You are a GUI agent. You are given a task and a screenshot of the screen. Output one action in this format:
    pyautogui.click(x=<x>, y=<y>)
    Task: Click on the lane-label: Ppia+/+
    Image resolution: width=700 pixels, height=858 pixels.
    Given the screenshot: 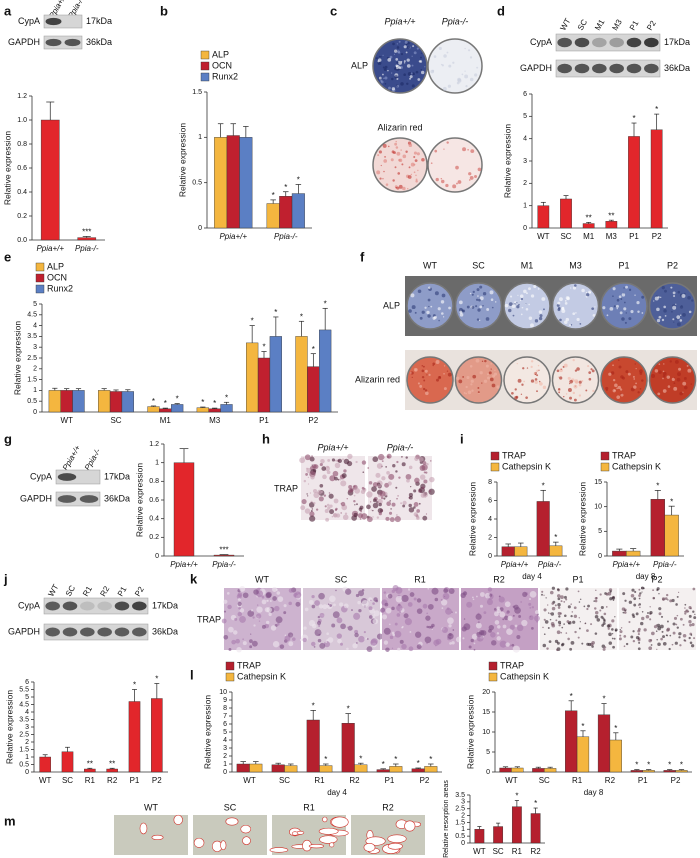 What is the action you would take?
    pyautogui.click(x=72, y=457)
    